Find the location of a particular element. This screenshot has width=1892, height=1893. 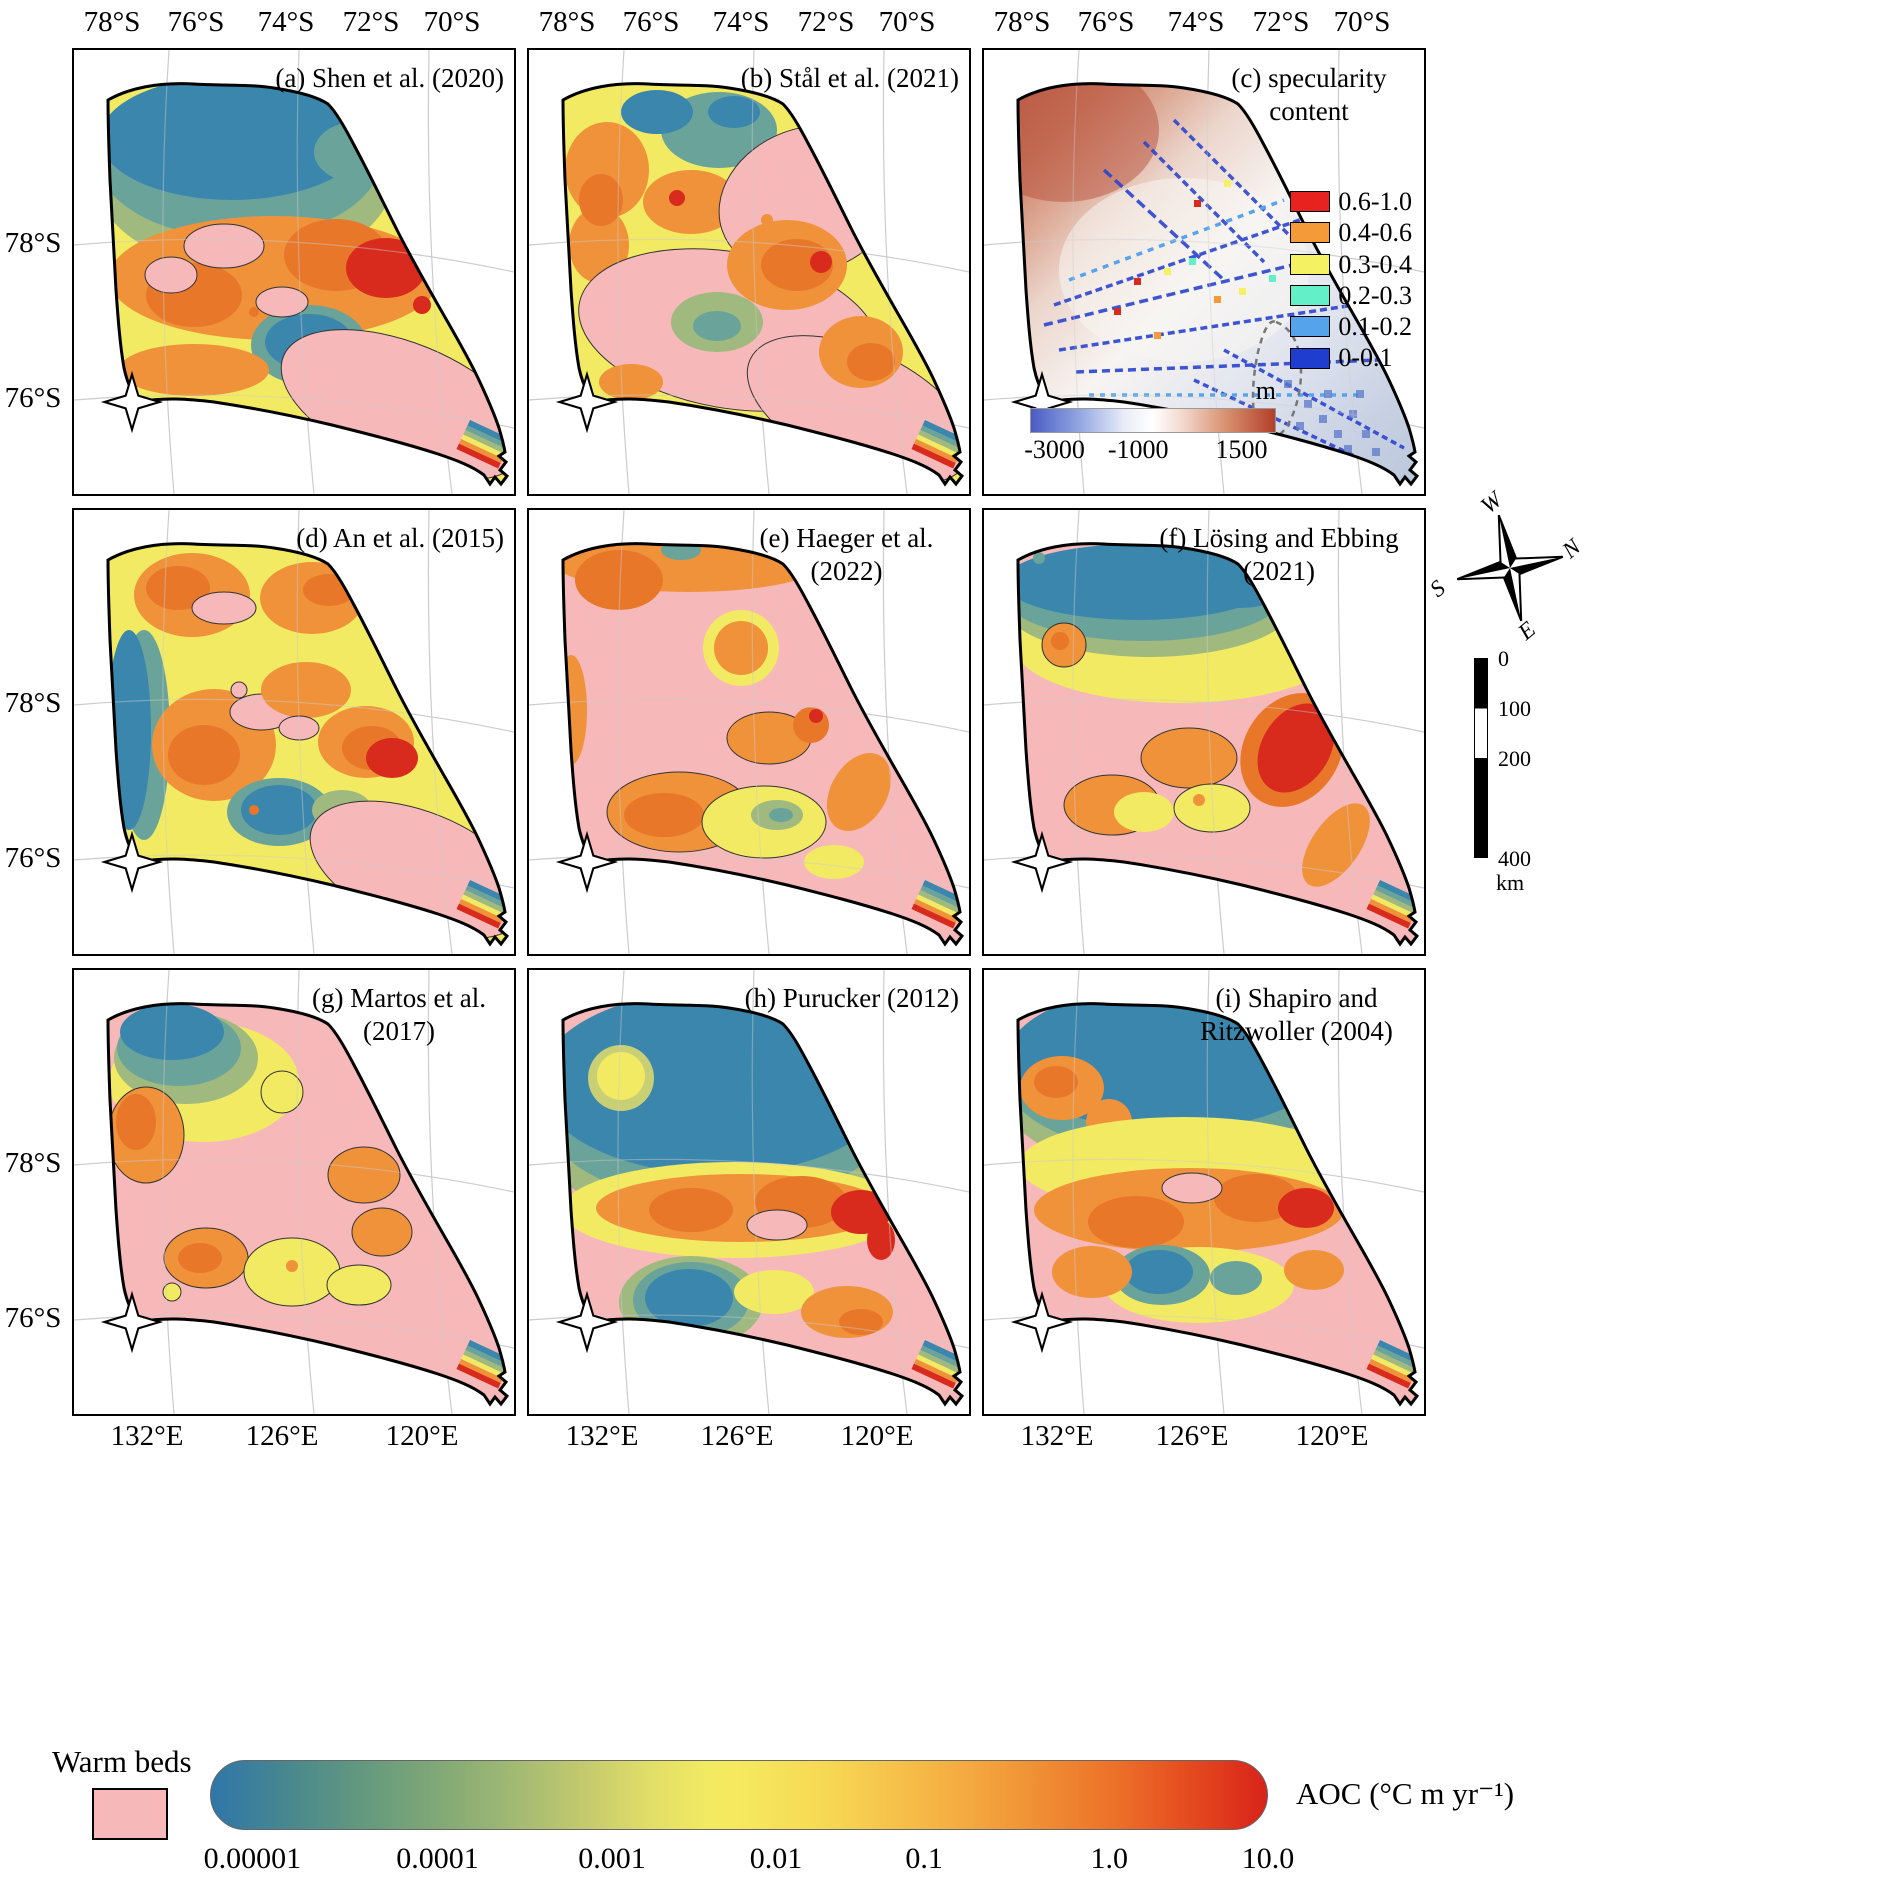

legend-label: 0.4-0.6 is located at coordinates (1375, 233).